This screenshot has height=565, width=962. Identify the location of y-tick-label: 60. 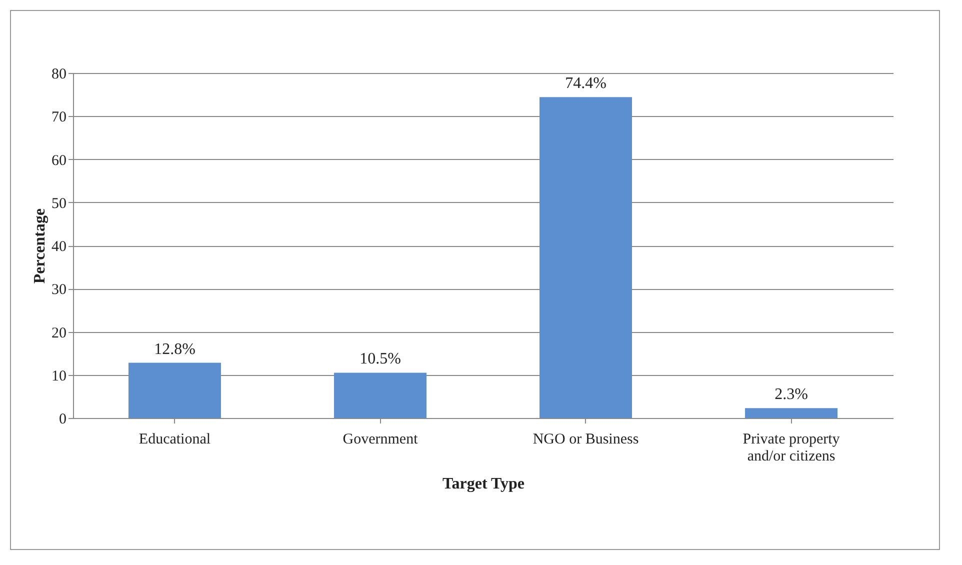
(59, 160).